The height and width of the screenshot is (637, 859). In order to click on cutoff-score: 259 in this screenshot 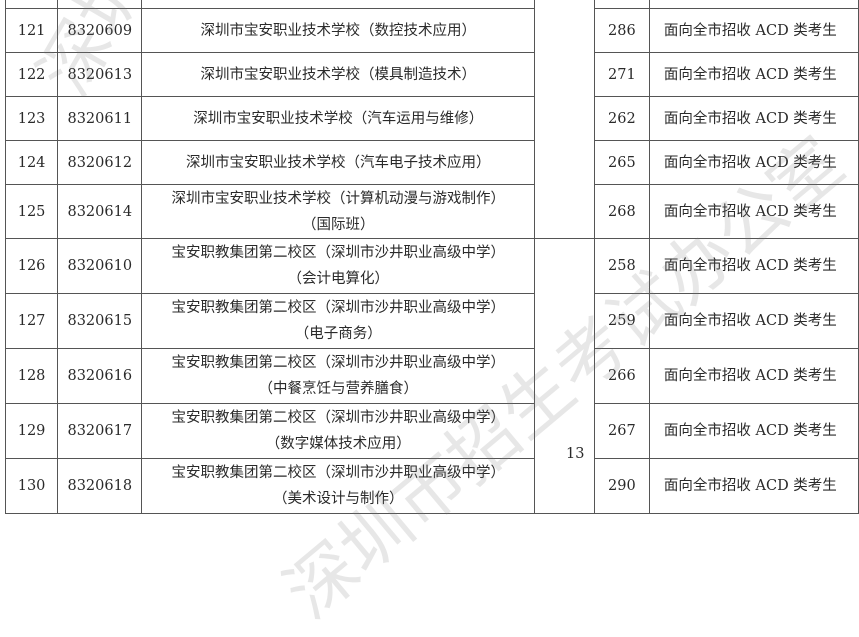, I will do `click(621, 321)`.